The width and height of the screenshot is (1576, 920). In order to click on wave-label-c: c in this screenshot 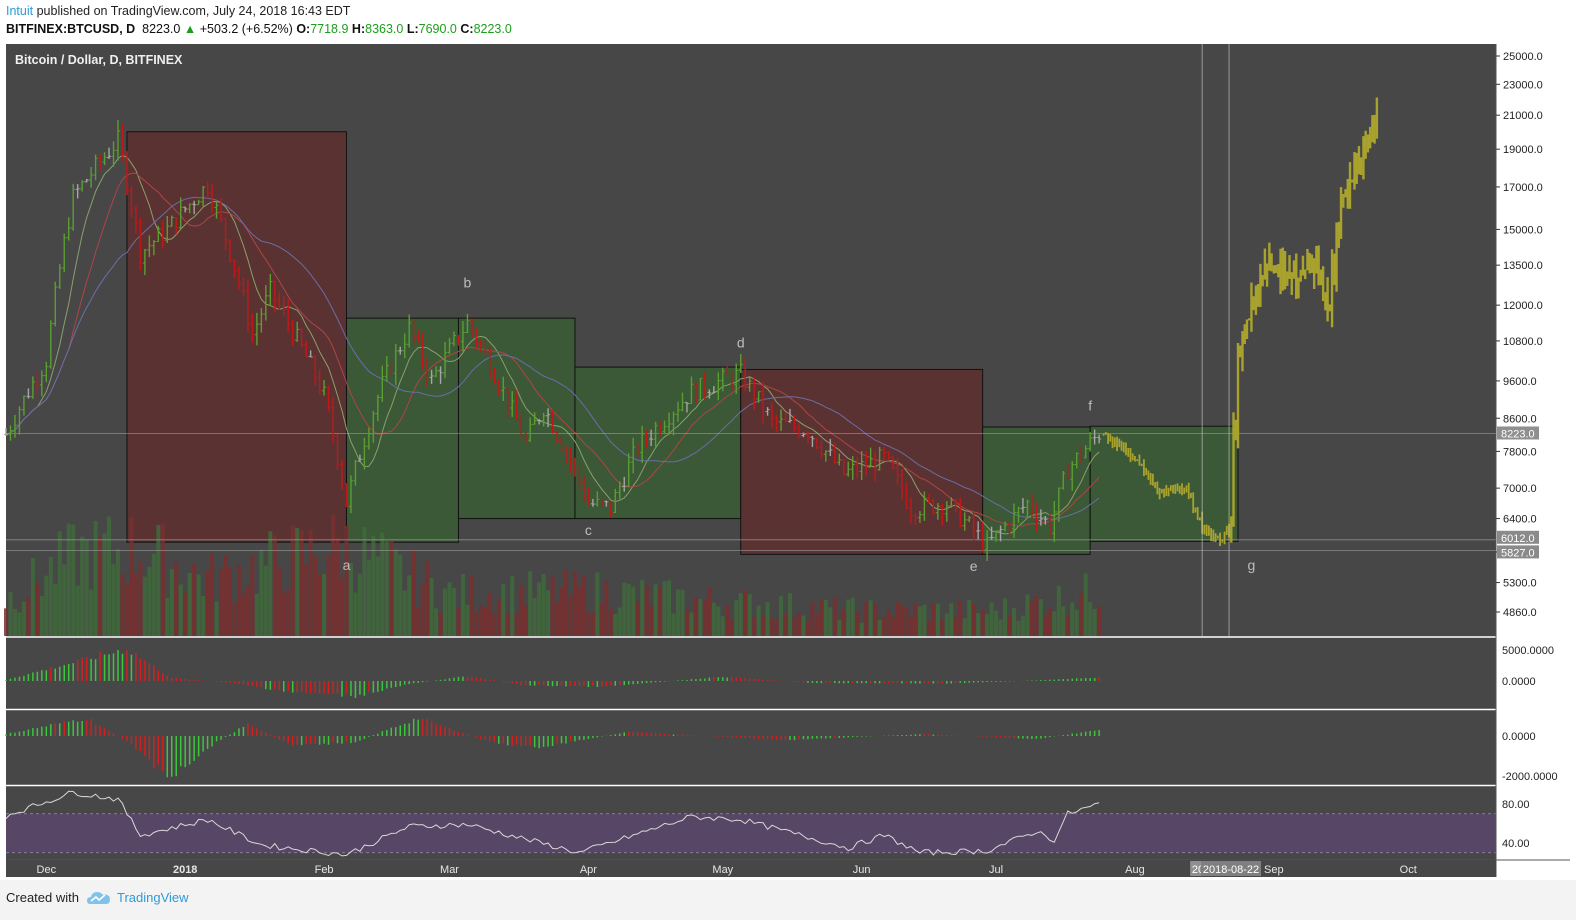, I will do `click(588, 530)`.